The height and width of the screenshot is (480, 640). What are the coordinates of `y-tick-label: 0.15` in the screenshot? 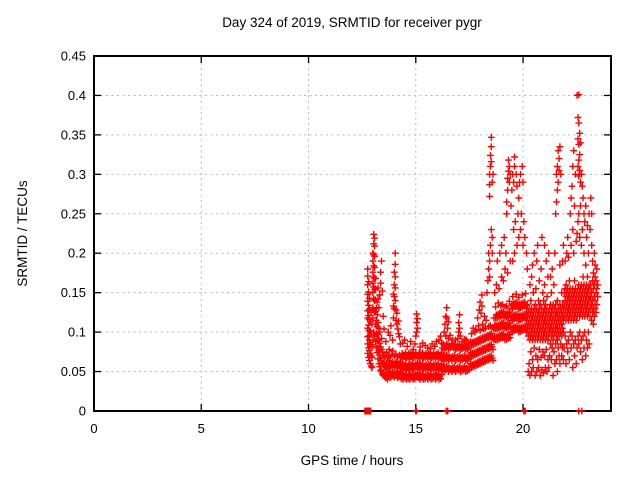 It's located at (73, 292).